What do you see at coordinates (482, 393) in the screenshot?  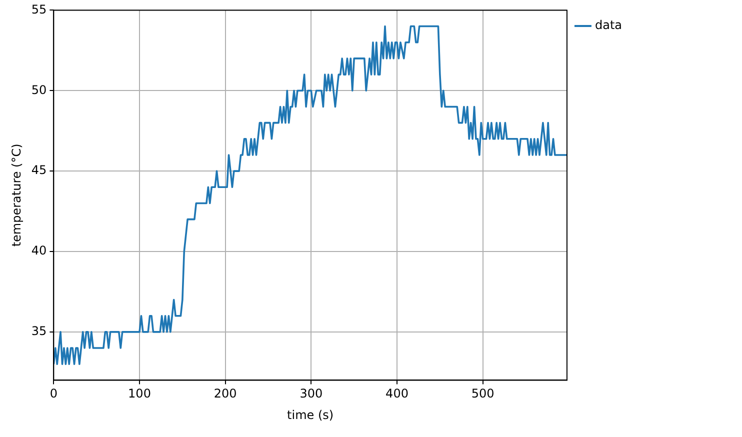 I see `x-tick-label: 500` at bounding box center [482, 393].